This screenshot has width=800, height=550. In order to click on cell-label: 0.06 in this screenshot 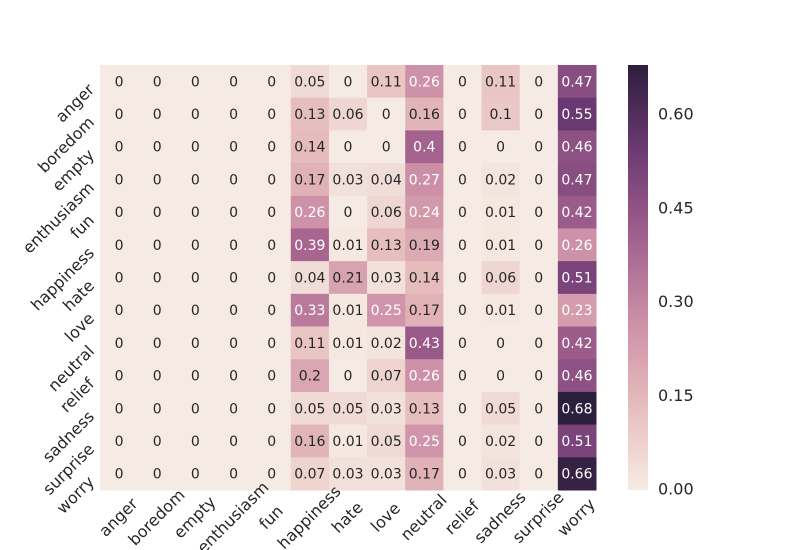, I will do `click(347, 115)`.